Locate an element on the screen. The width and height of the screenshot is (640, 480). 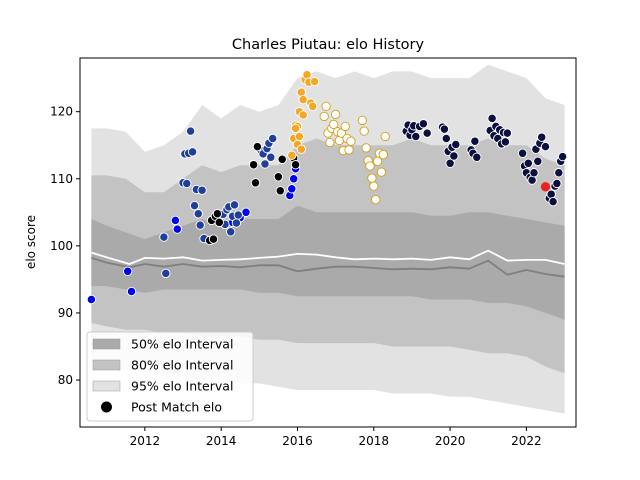
y-tick-label: 80 is located at coordinates (65, 380).